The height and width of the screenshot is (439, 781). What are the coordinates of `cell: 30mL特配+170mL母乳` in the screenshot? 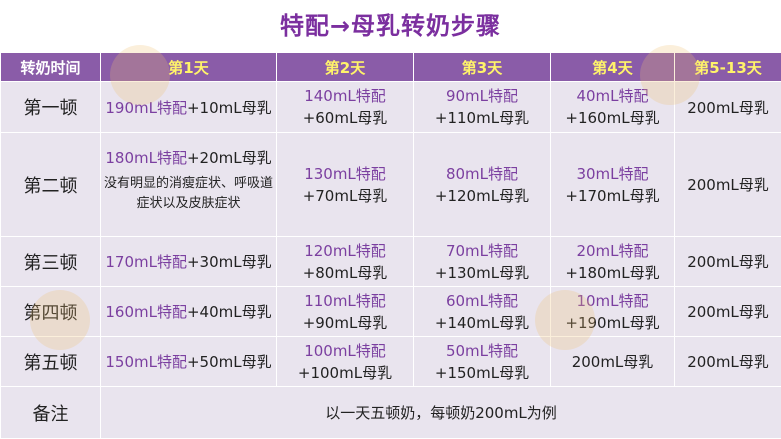 It's located at (613, 185).